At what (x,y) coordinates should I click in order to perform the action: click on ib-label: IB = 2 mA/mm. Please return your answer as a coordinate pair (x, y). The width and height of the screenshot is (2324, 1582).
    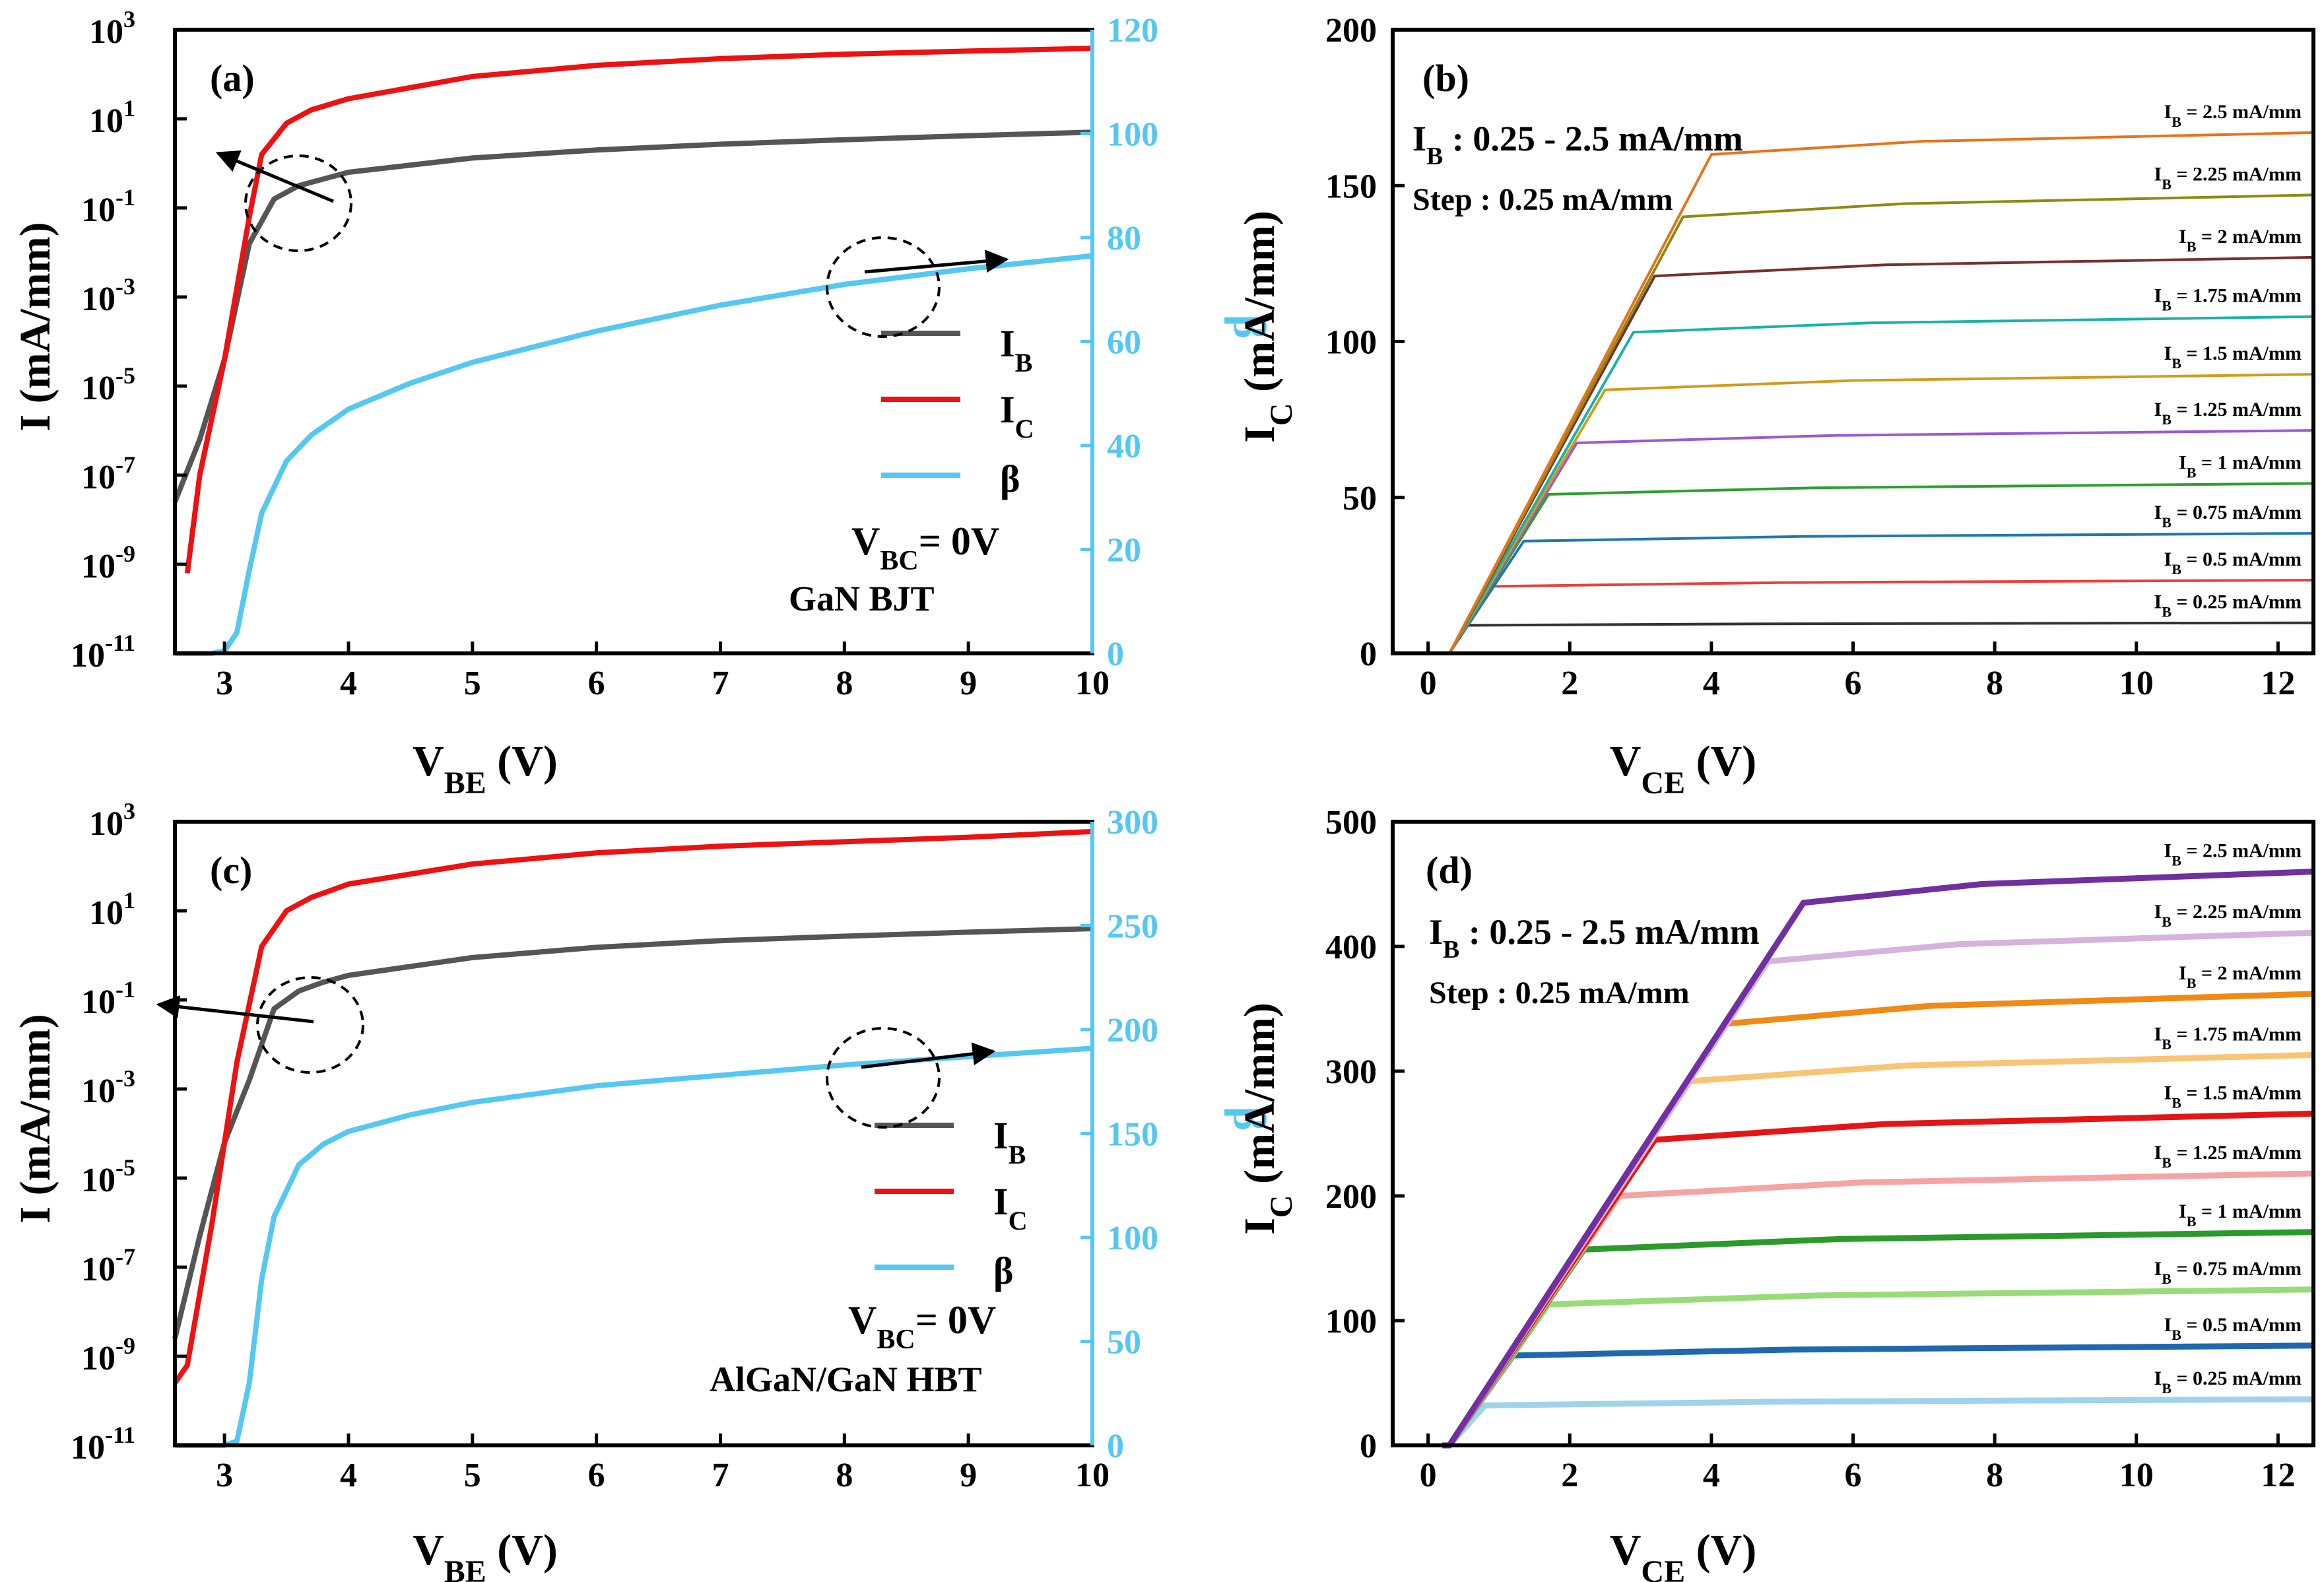
    Looking at the image, I should click on (2240, 240).